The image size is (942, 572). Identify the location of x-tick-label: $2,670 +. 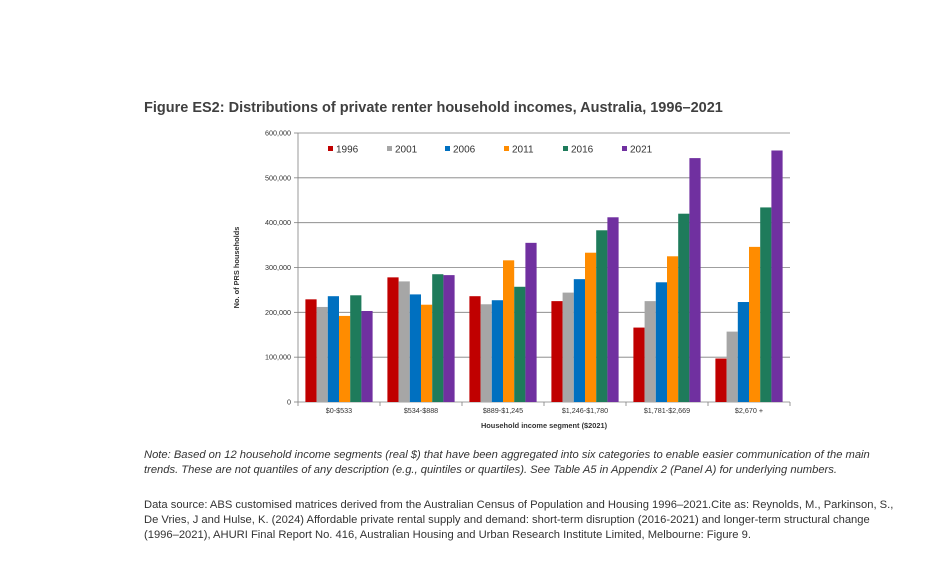
(749, 410).